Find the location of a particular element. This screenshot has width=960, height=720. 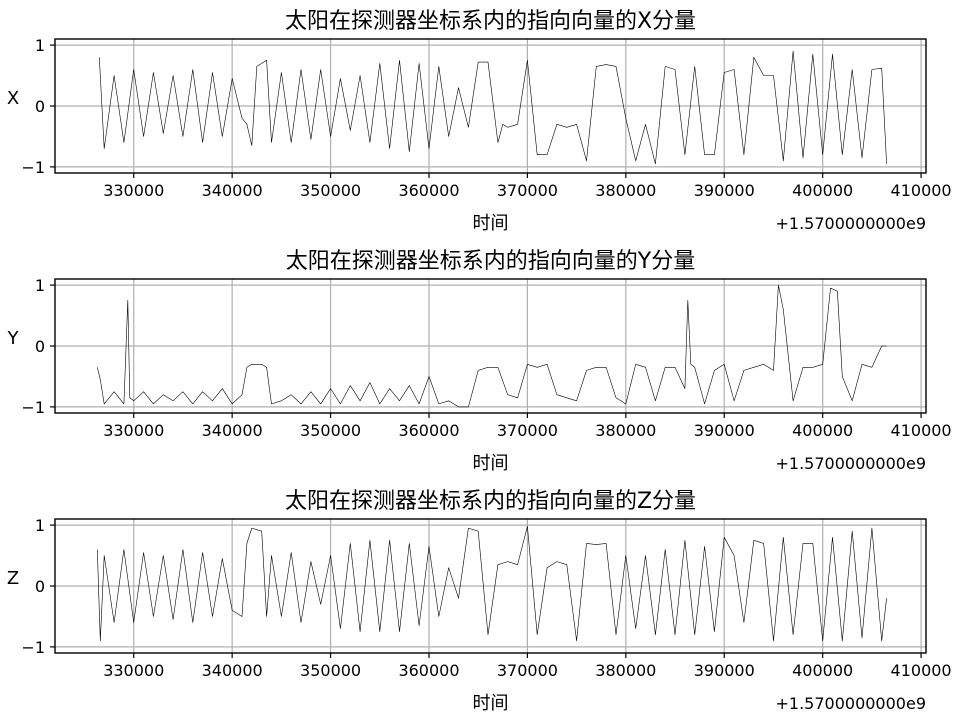

chart-title: 太阳在探测器坐标系内的指向向量的X分量 is located at coordinates (490, 21).